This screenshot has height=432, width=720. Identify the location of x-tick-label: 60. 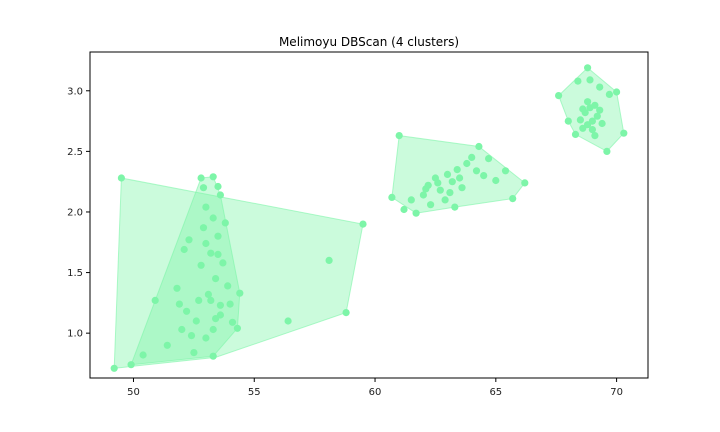
(375, 392).